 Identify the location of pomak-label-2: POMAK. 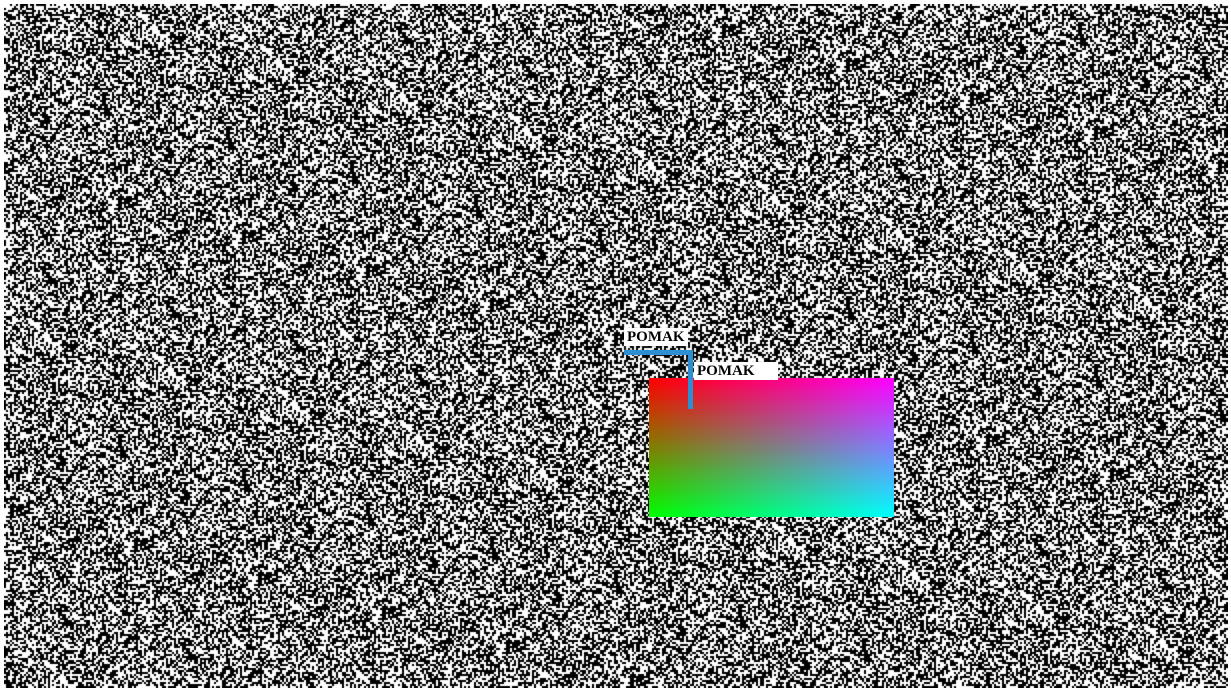
(736, 371).